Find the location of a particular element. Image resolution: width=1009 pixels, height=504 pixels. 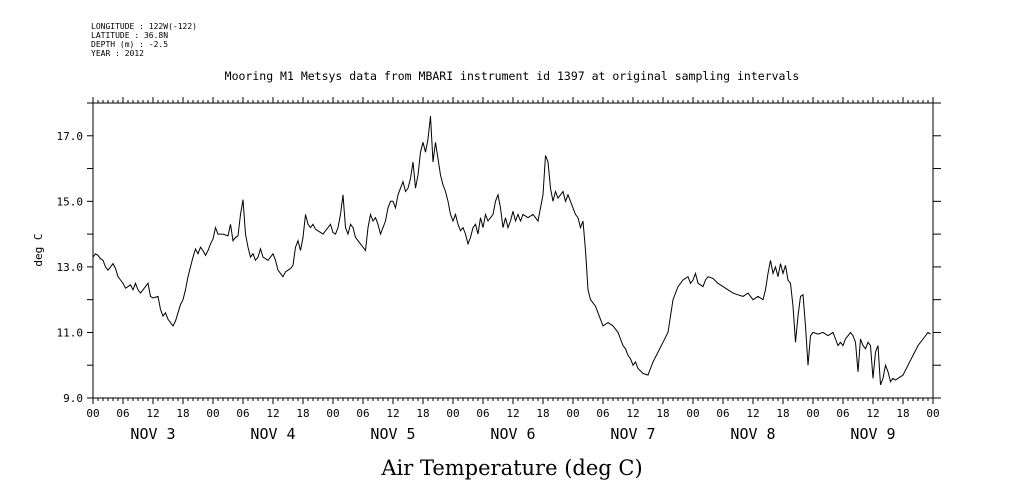

x-axis-title: Air Temperature (deg C) is located at coordinates (511, 468).